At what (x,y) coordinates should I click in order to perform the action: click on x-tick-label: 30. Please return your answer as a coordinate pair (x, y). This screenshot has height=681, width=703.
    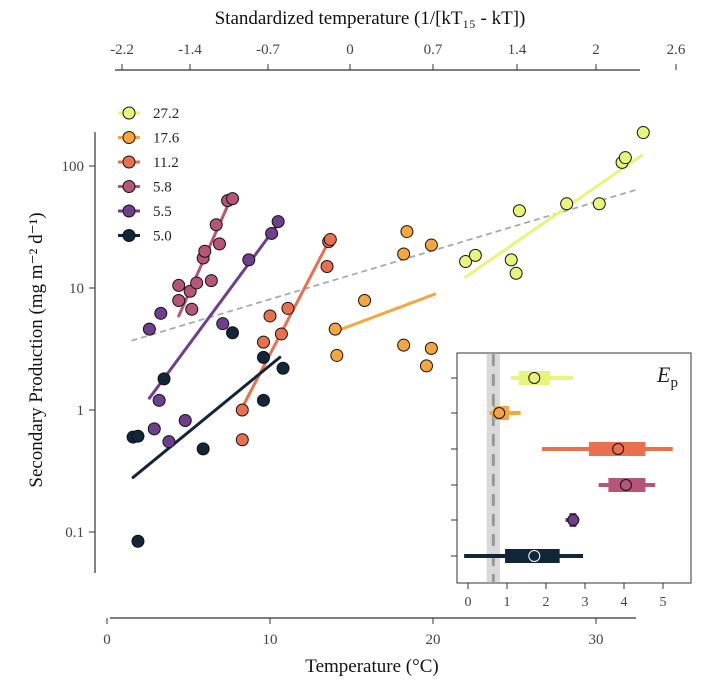
    Looking at the image, I should click on (596, 640).